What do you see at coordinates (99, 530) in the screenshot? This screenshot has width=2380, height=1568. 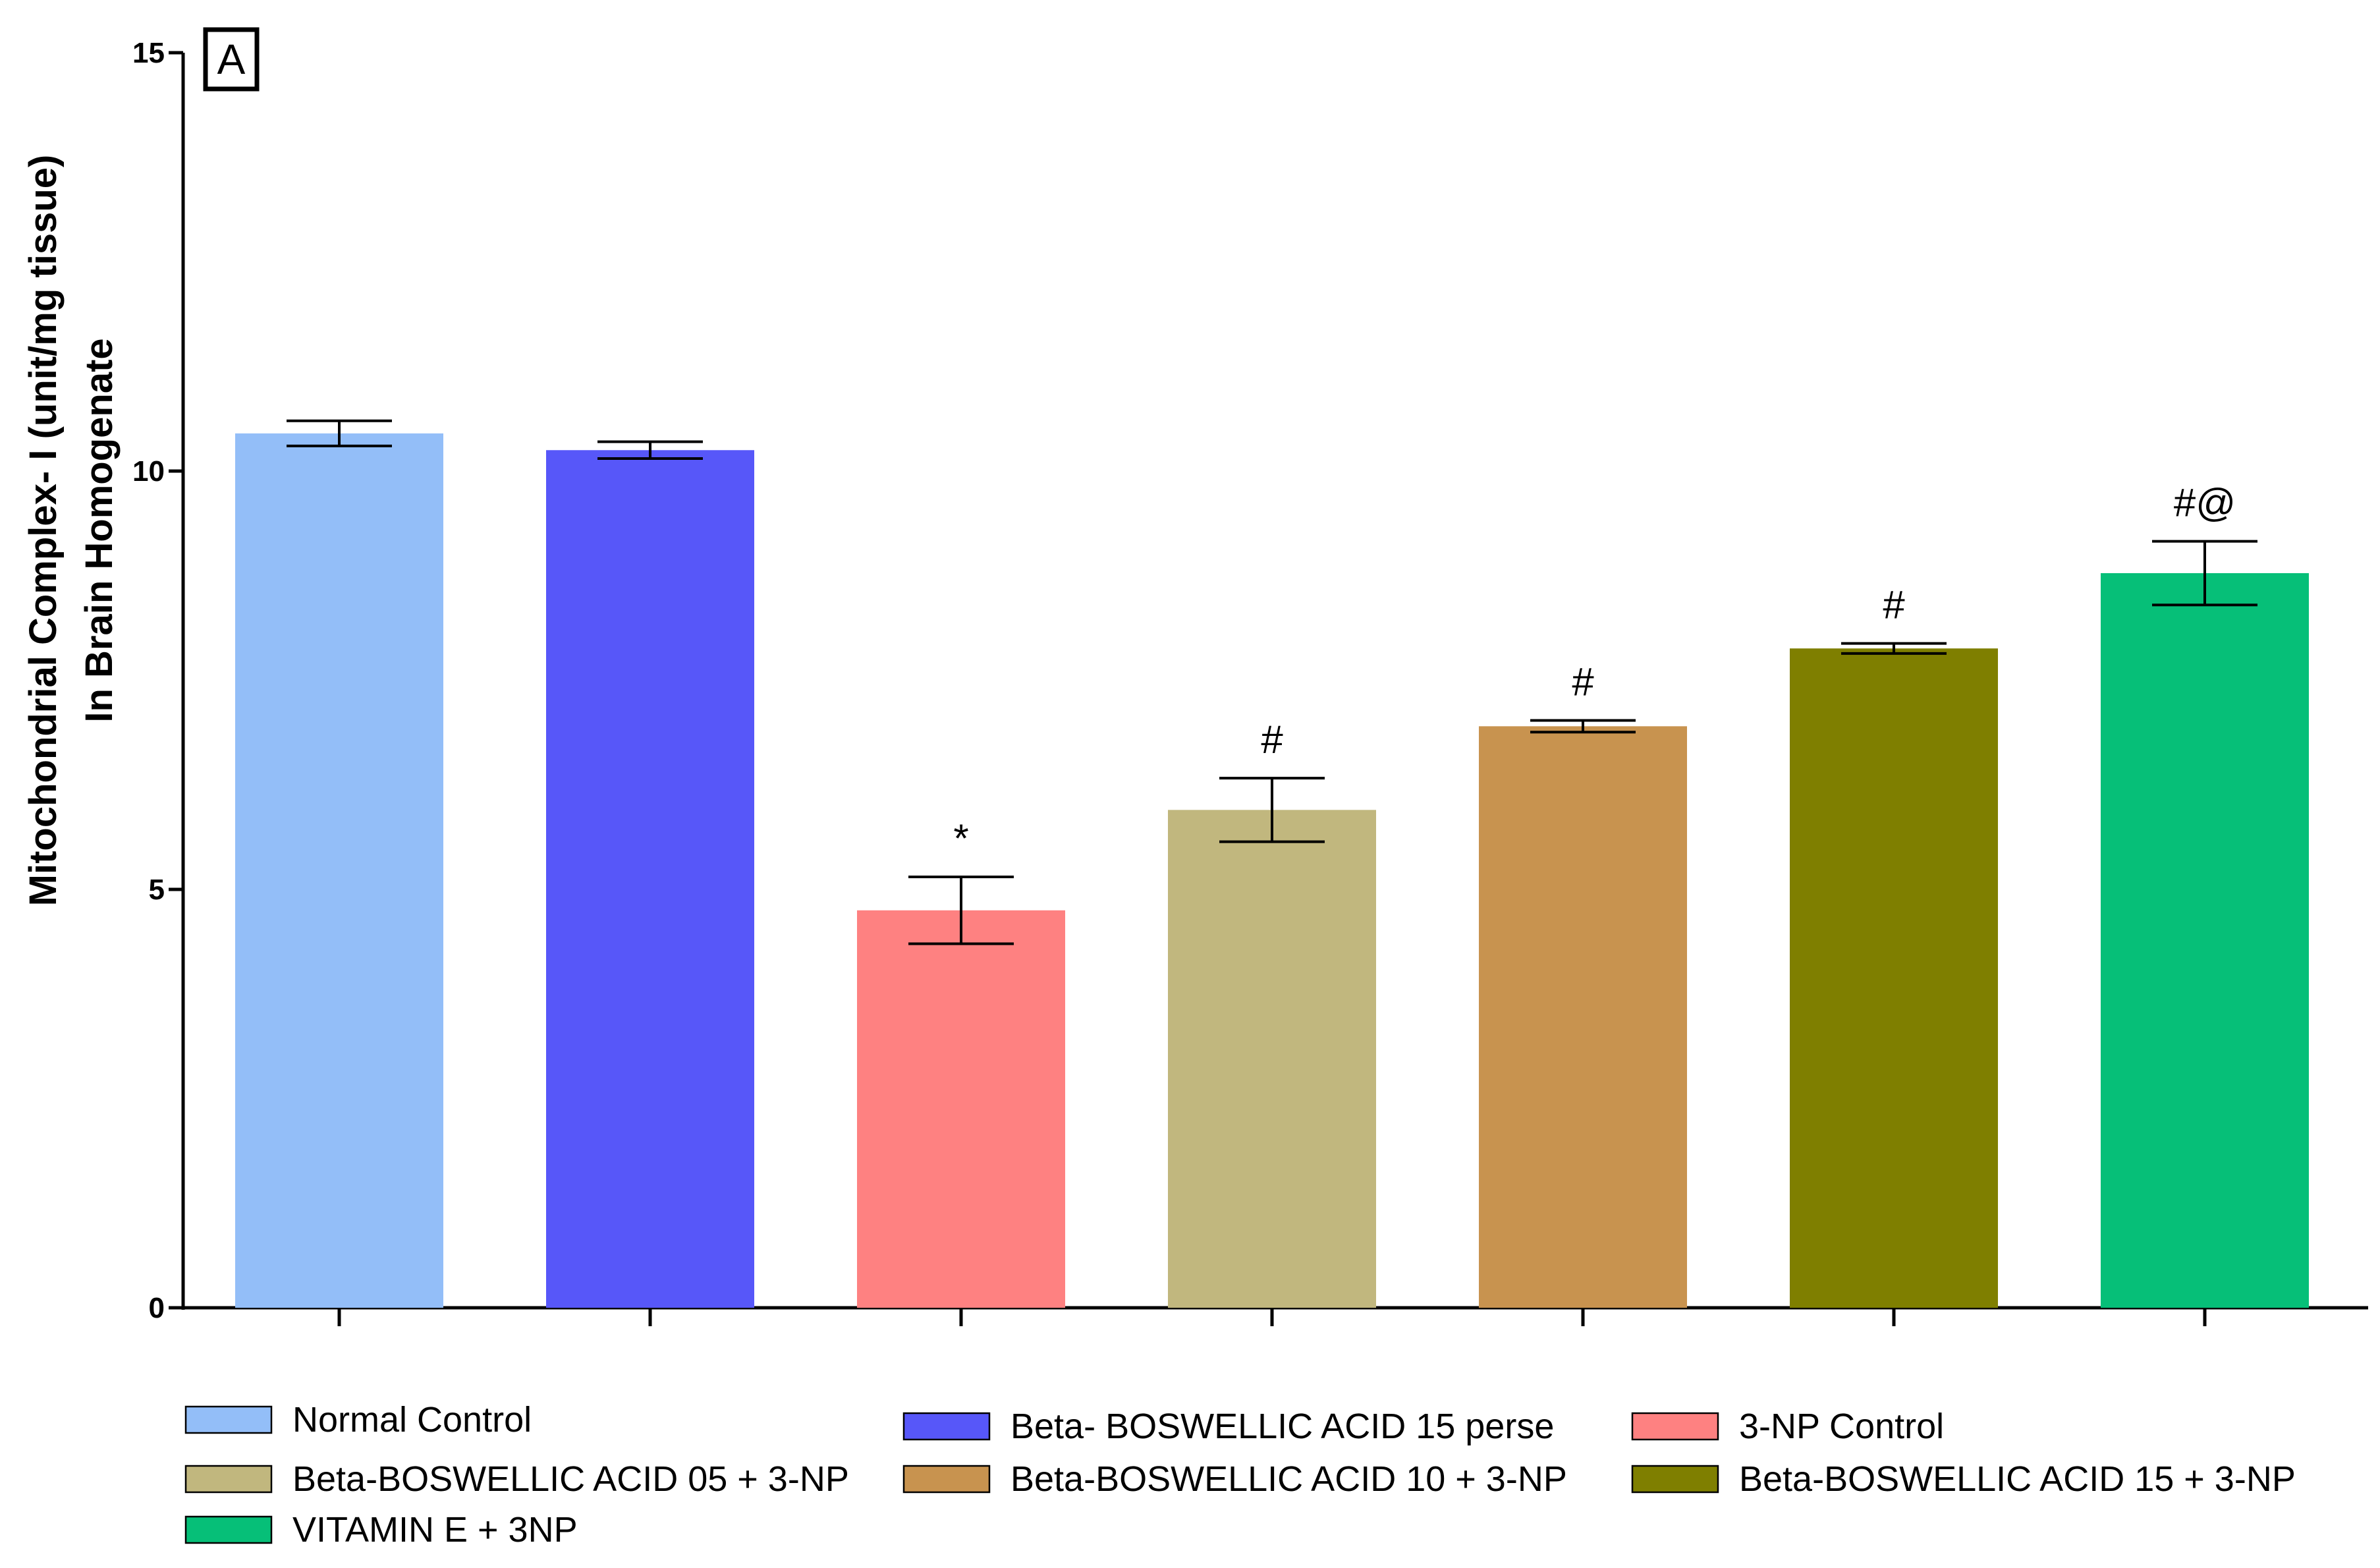 I see `y-axis-label-line: In Brain Homogenate` at bounding box center [99, 530].